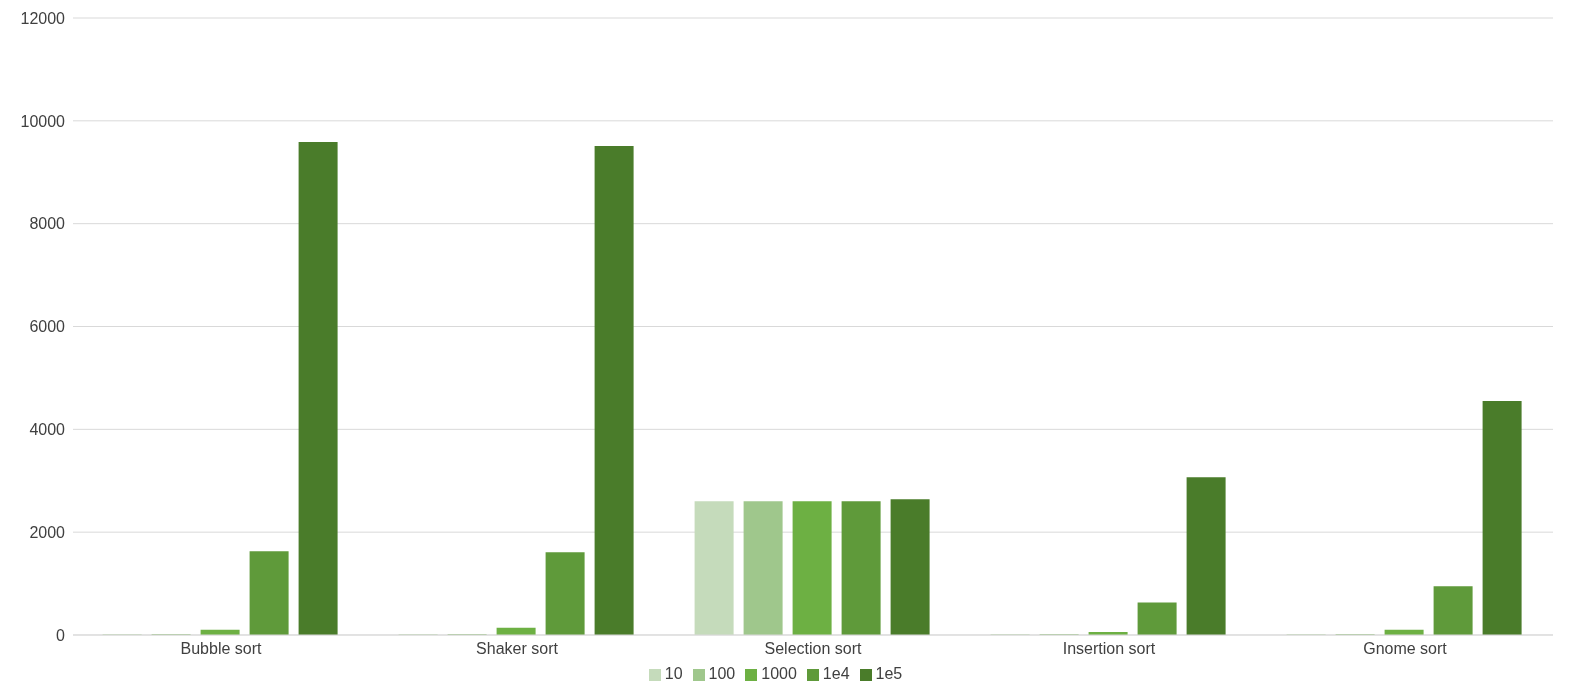 This screenshot has height=696, width=1571. I want to click on y-tick-label: 12000, so click(43, 18).